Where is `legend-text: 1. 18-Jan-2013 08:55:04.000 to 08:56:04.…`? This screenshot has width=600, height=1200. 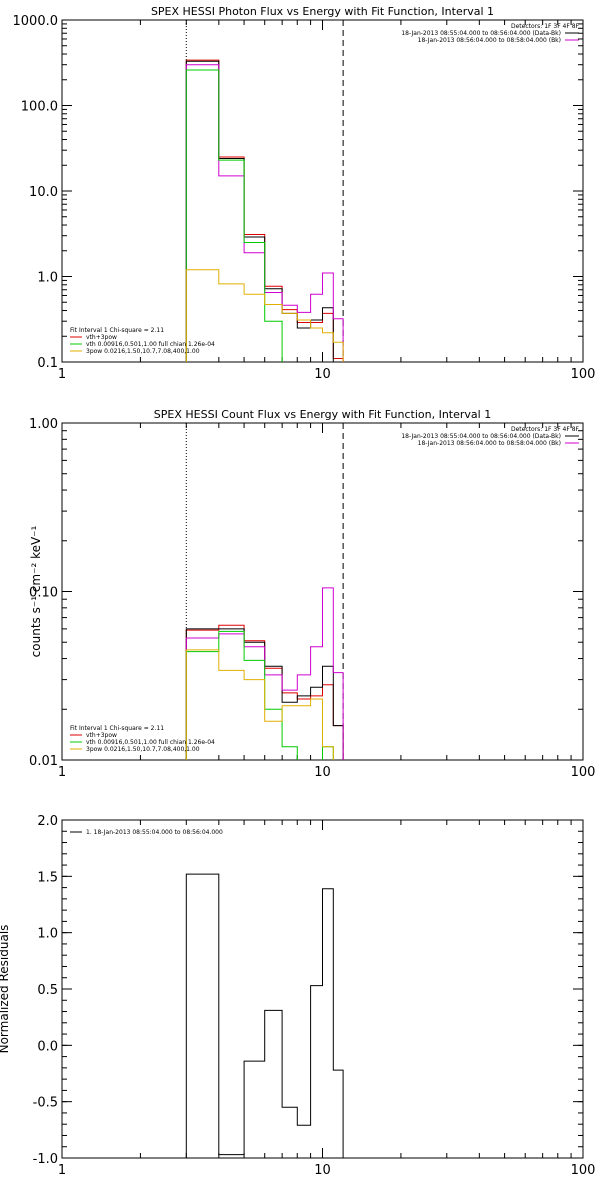 legend-text: 1. 18-Jan-2013 08:55:04.000 to 08:56:04.… is located at coordinates (154, 832).